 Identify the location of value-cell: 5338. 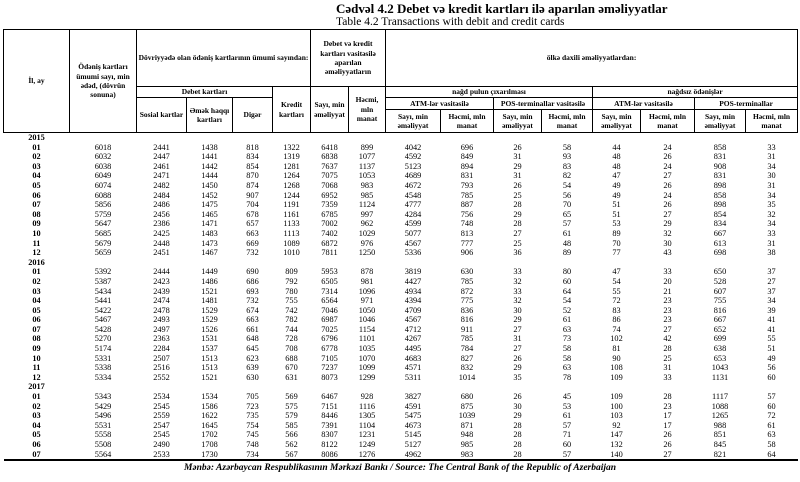
(103, 368).